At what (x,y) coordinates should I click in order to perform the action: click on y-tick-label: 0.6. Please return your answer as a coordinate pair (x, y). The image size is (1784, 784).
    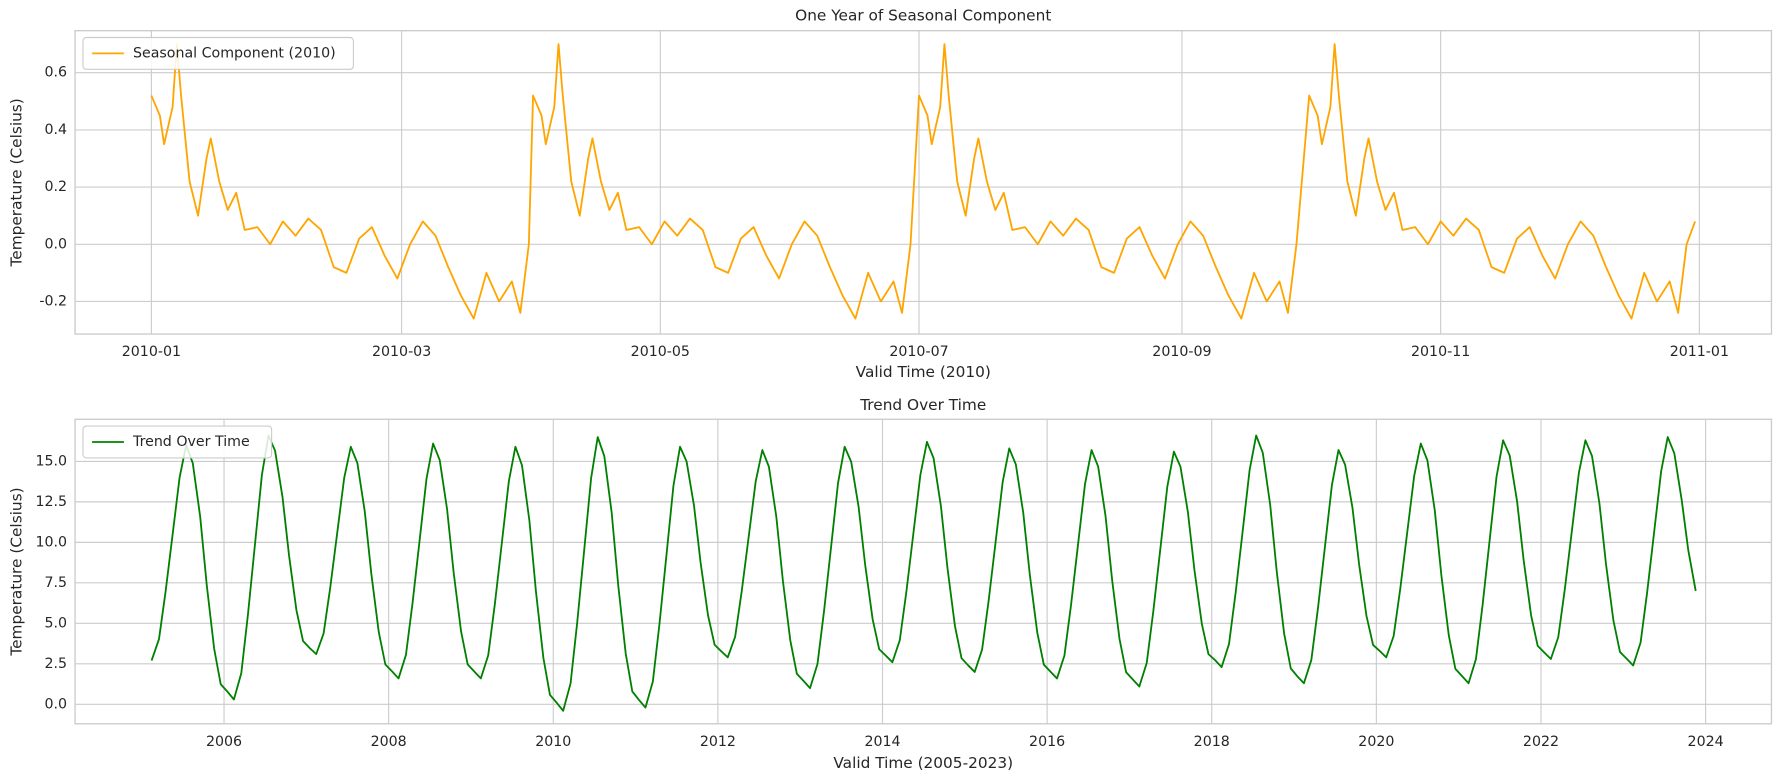
    Looking at the image, I should click on (56, 73).